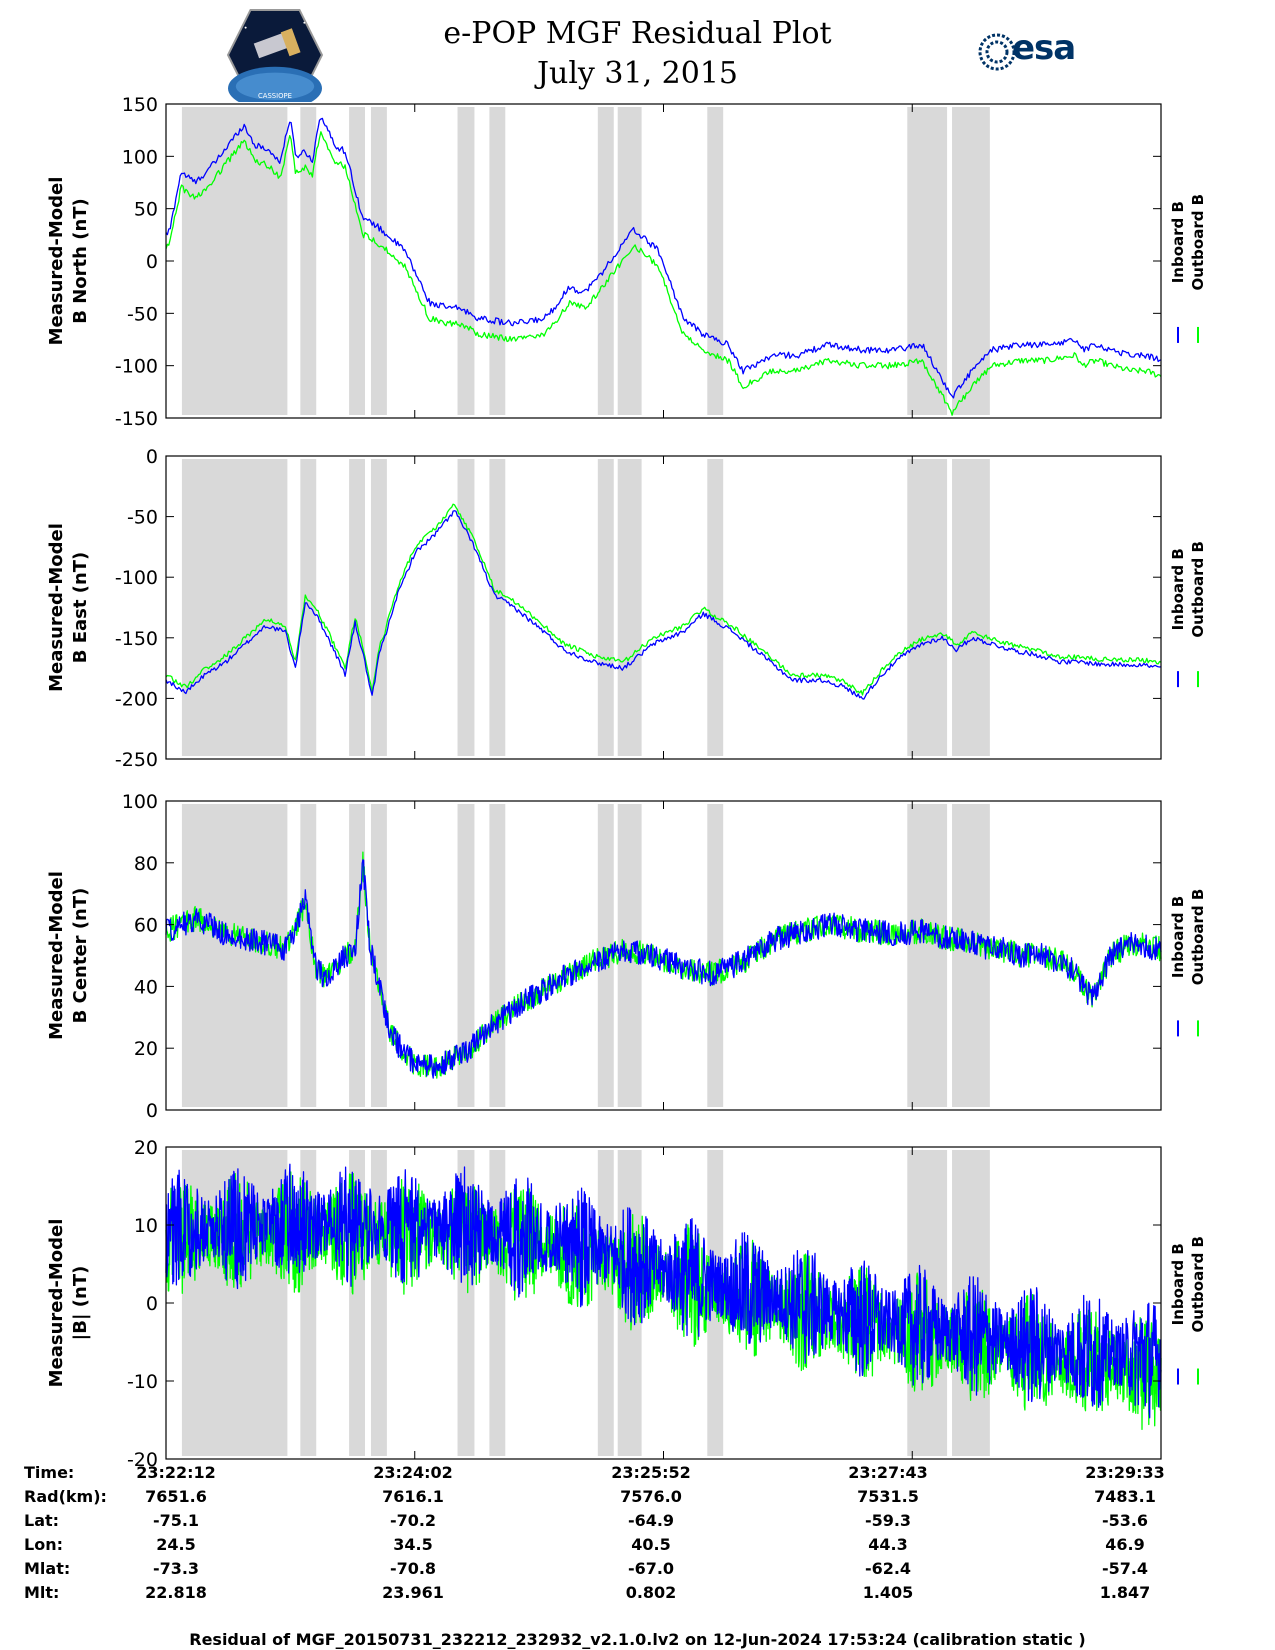  What do you see at coordinates (1125, 1544) in the screenshot?
I see `tick-4-lon: 46.9` at bounding box center [1125, 1544].